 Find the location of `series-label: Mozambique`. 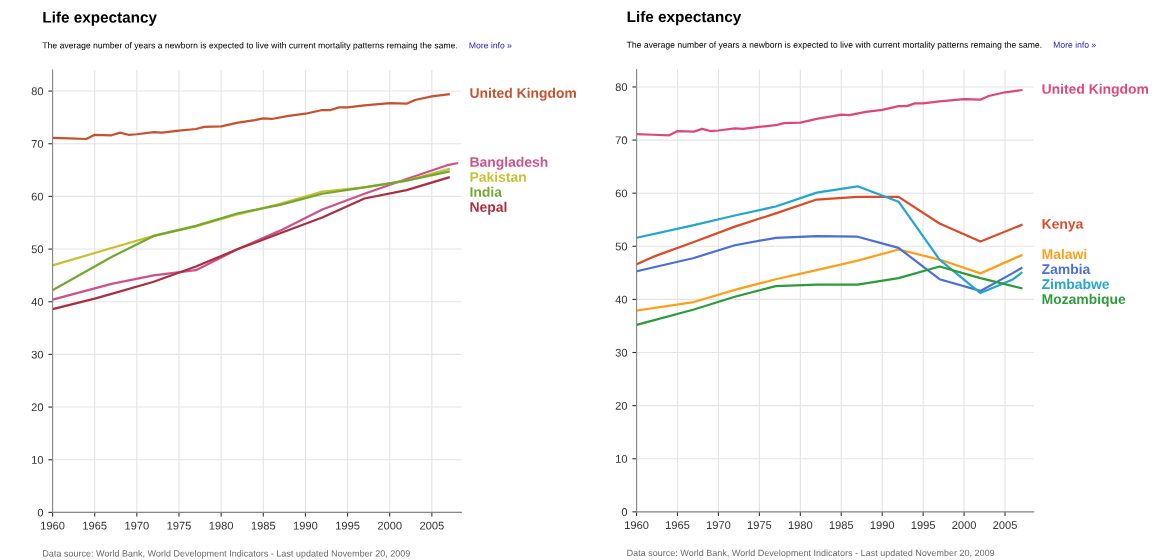

series-label: Mozambique is located at coordinates (1084, 300).